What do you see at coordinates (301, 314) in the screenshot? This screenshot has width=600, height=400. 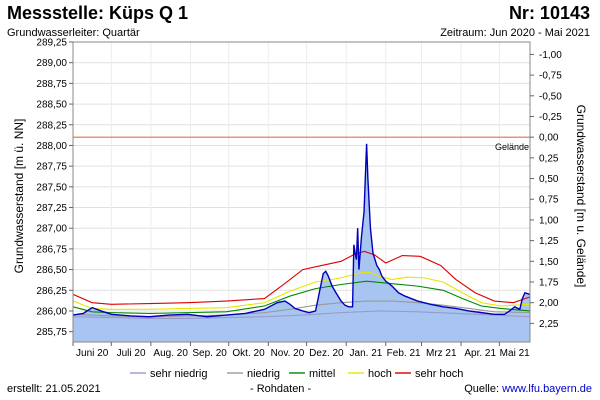 I see `series-line-sehr-niedrig` at bounding box center [301, 314].